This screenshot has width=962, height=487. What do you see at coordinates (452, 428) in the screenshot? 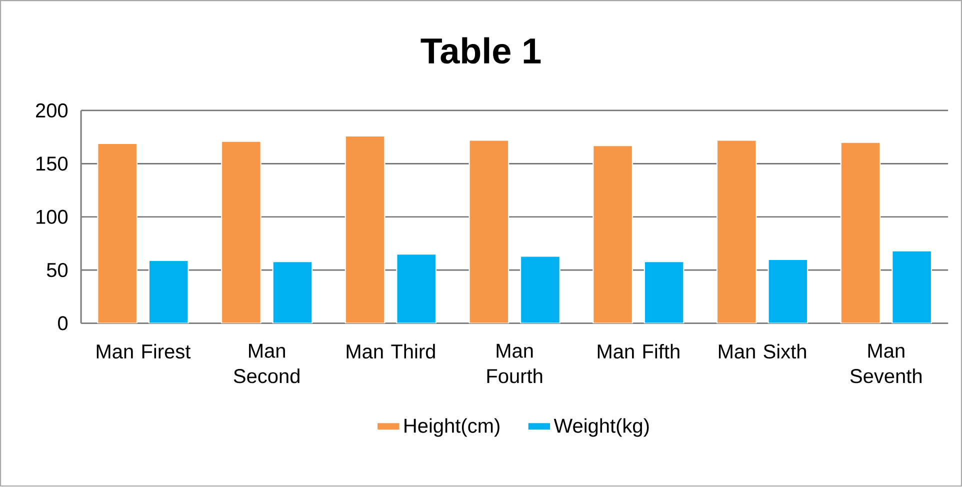
I see `legend-label: Height(cm)` at bounding box center [452, 428].